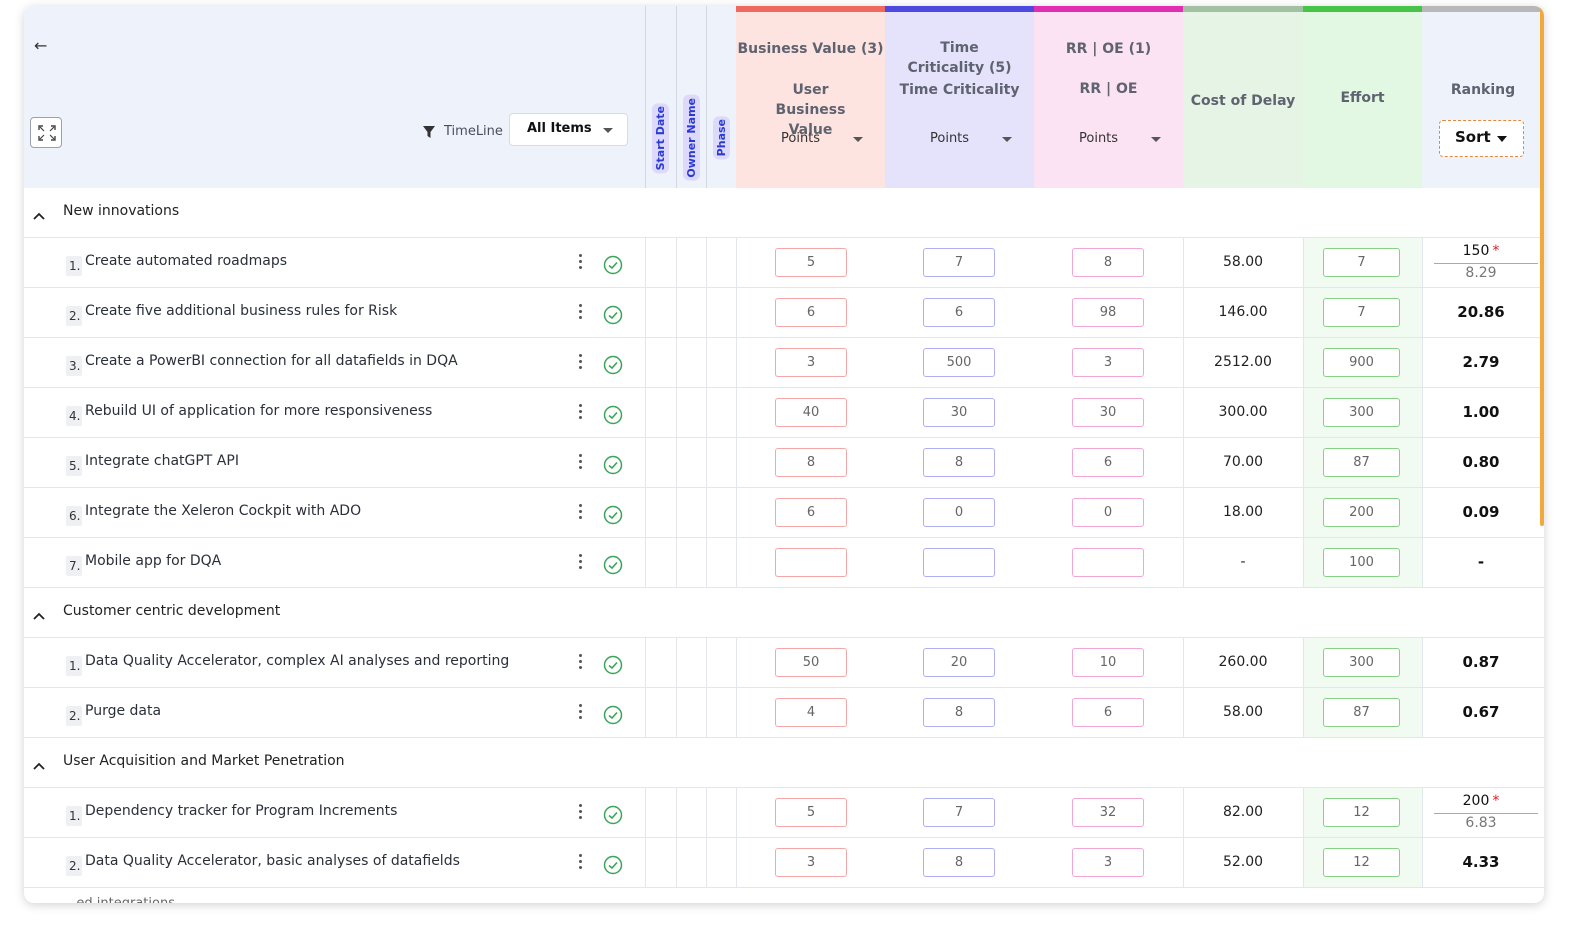  What do you see at coordinates (1481, 138) in the screenshot?
I see `sort-button: Sort` at bounding box center [1481, 138].